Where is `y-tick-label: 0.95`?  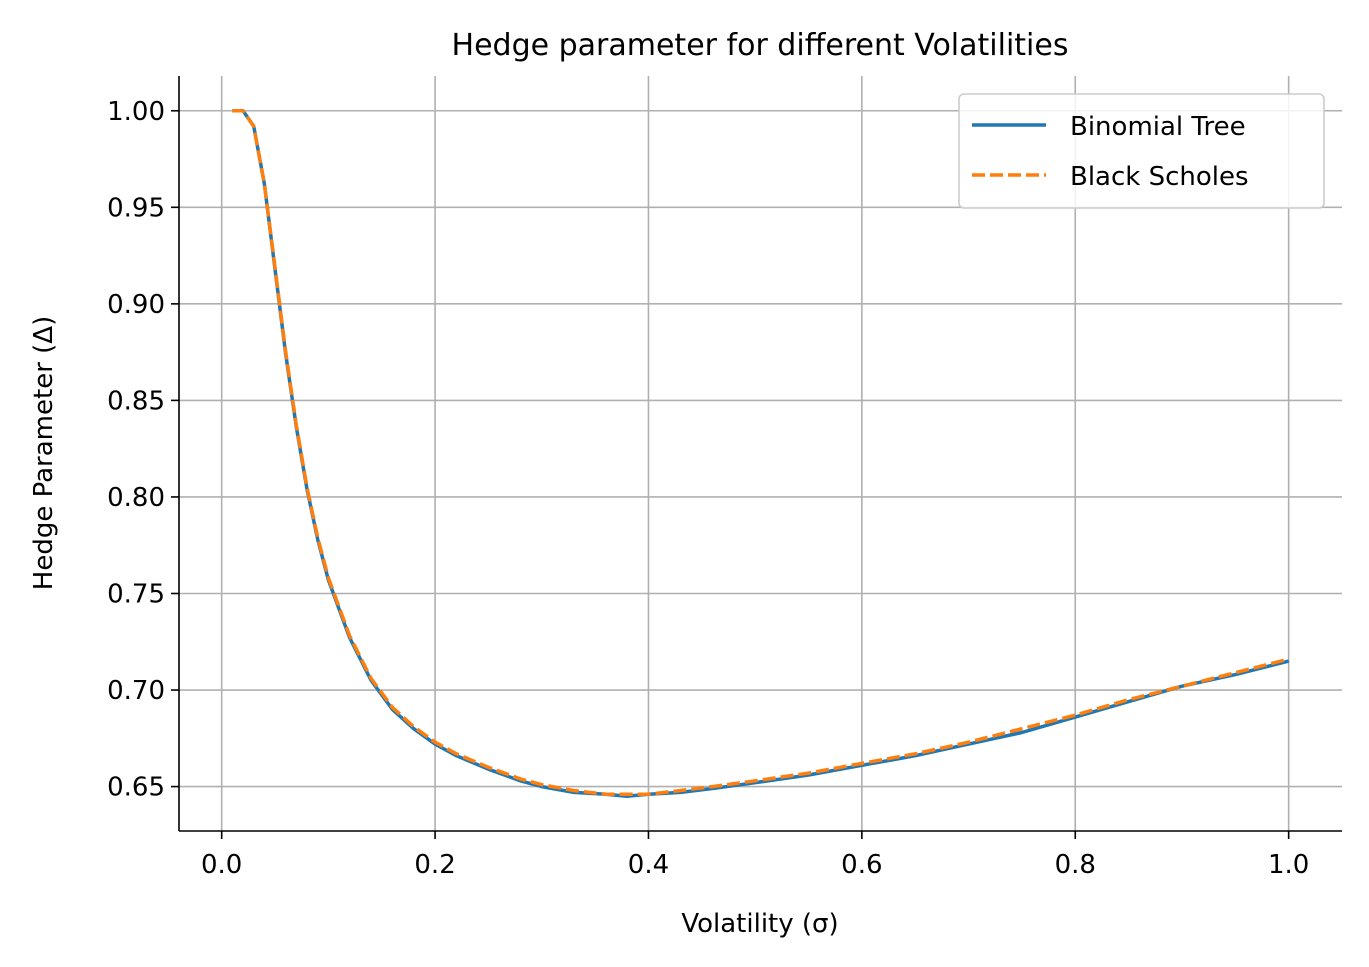
y-tick-label: 0.95 is located at coordinates (136, 208).